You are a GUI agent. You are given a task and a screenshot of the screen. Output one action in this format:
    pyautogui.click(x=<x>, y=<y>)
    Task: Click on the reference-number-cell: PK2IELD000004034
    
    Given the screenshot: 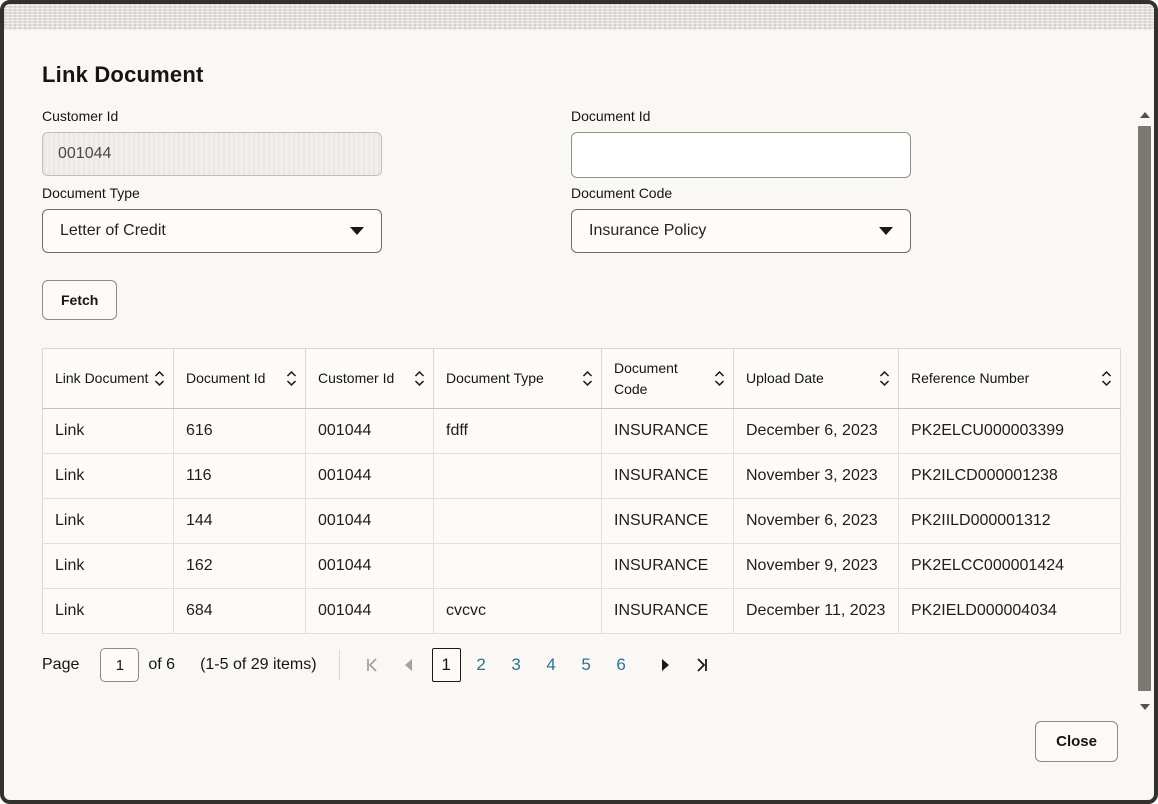 What is the action you would take?
    pyautogui.click(x=1009, y=611)
    